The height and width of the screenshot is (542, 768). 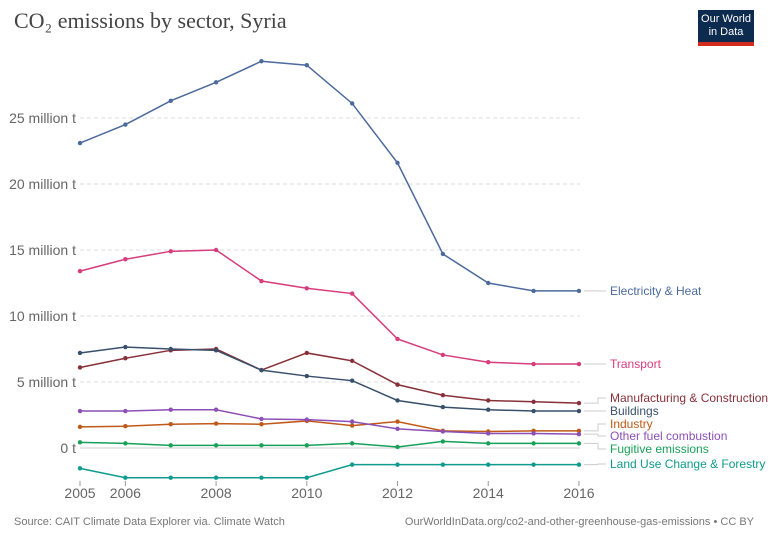 What do you see at coordinates (488, 493) in the screenshot?
I see `x-tick-label: 2014` at bounding box center [488, 493].